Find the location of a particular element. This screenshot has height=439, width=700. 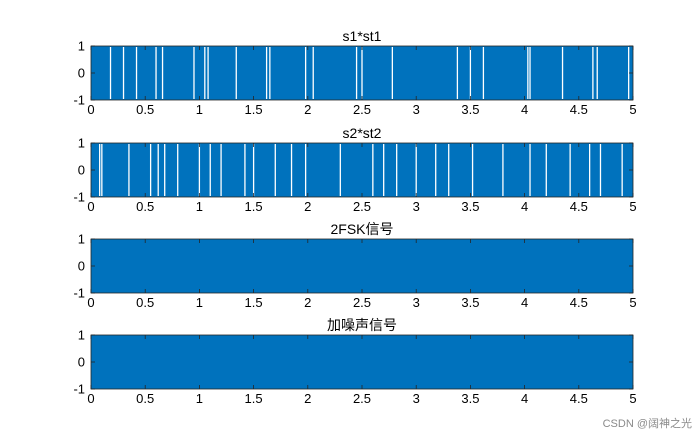

y-tick-label-1-2: 0 is located at coordinates (81, 73).